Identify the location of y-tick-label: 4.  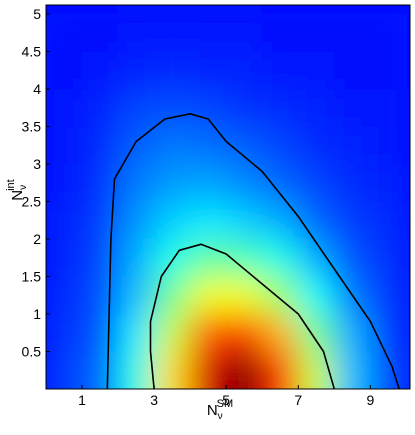
(37, 89).